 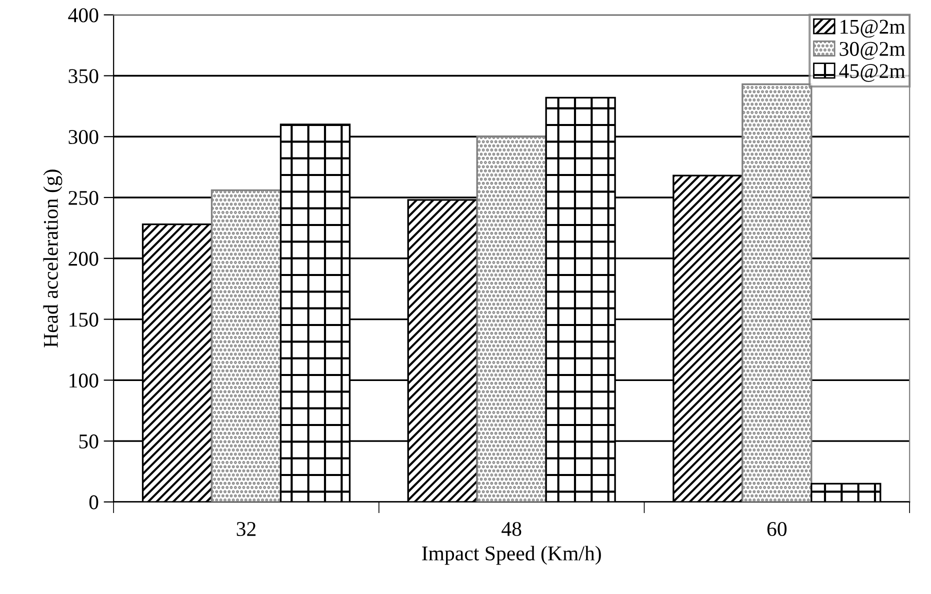 I want to click on y-tick-label: 400, so click(x=83, y=15).